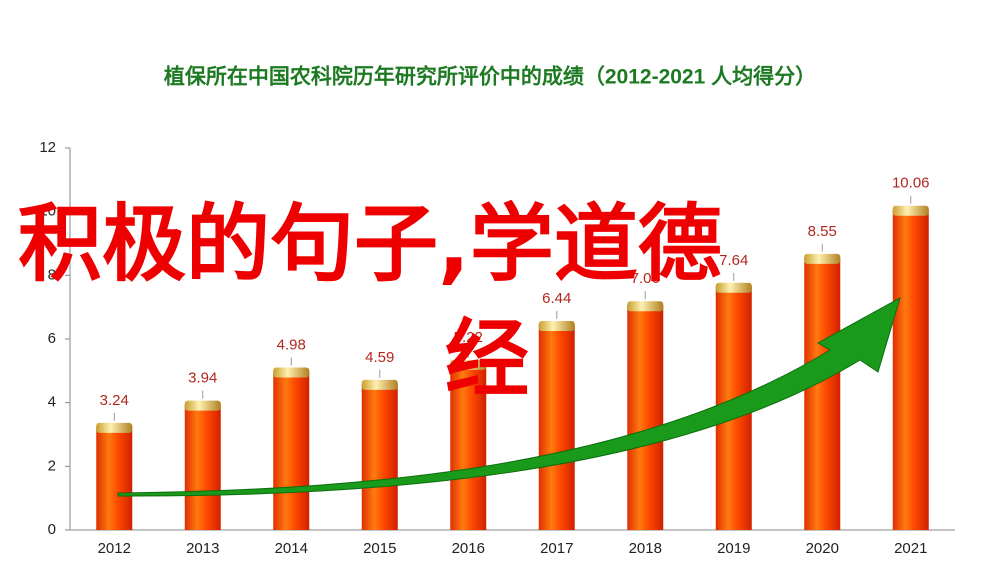 The width and height of the screenshot is (999, 580). I want to click on value-label: 3.24, so click(114, 400).